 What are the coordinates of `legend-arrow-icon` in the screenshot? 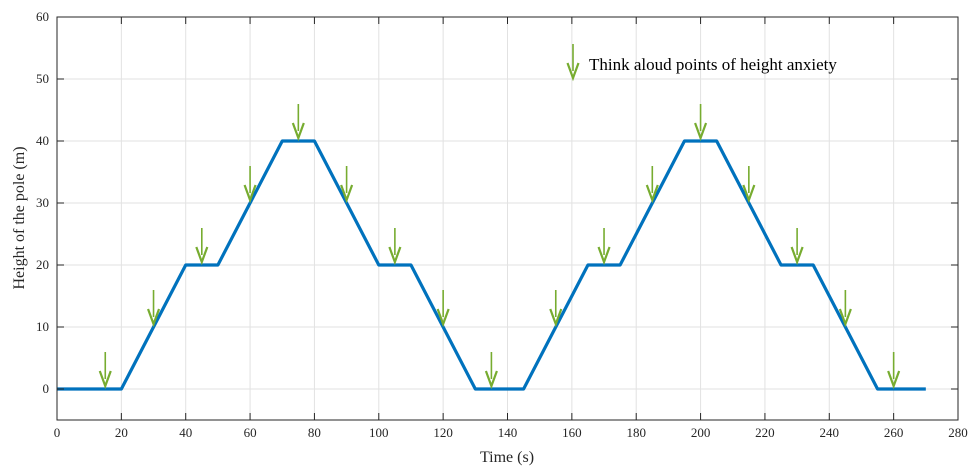 It's located at (573, 63).